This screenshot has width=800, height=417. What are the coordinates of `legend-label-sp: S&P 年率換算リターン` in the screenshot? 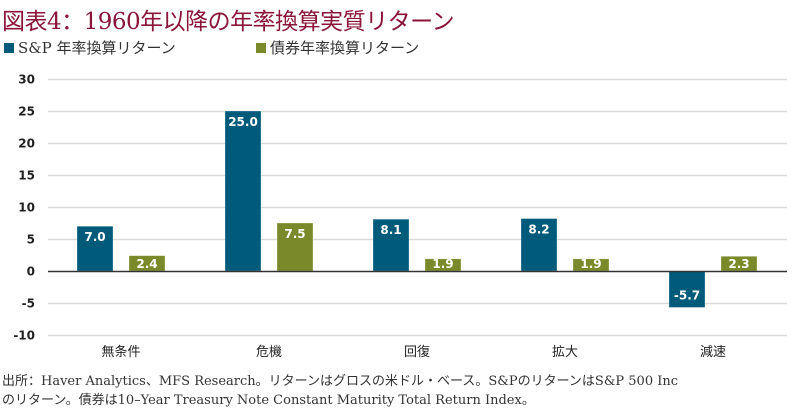 It's located at (97, 48).